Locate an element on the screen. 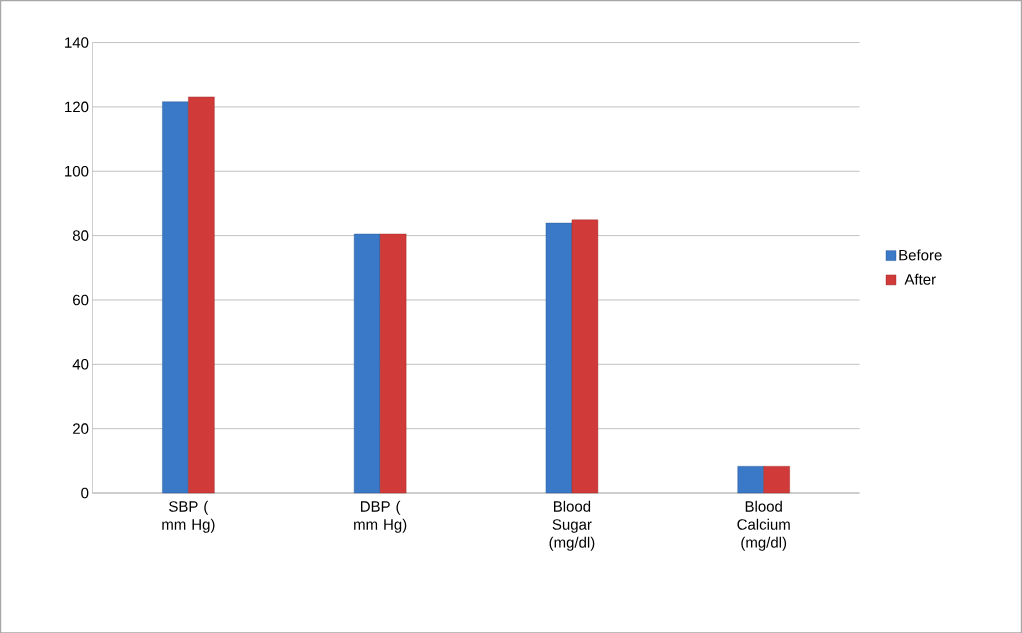 The image size is (1022, 633). y-tick-label: 20 is located at coordinates (81, 428).